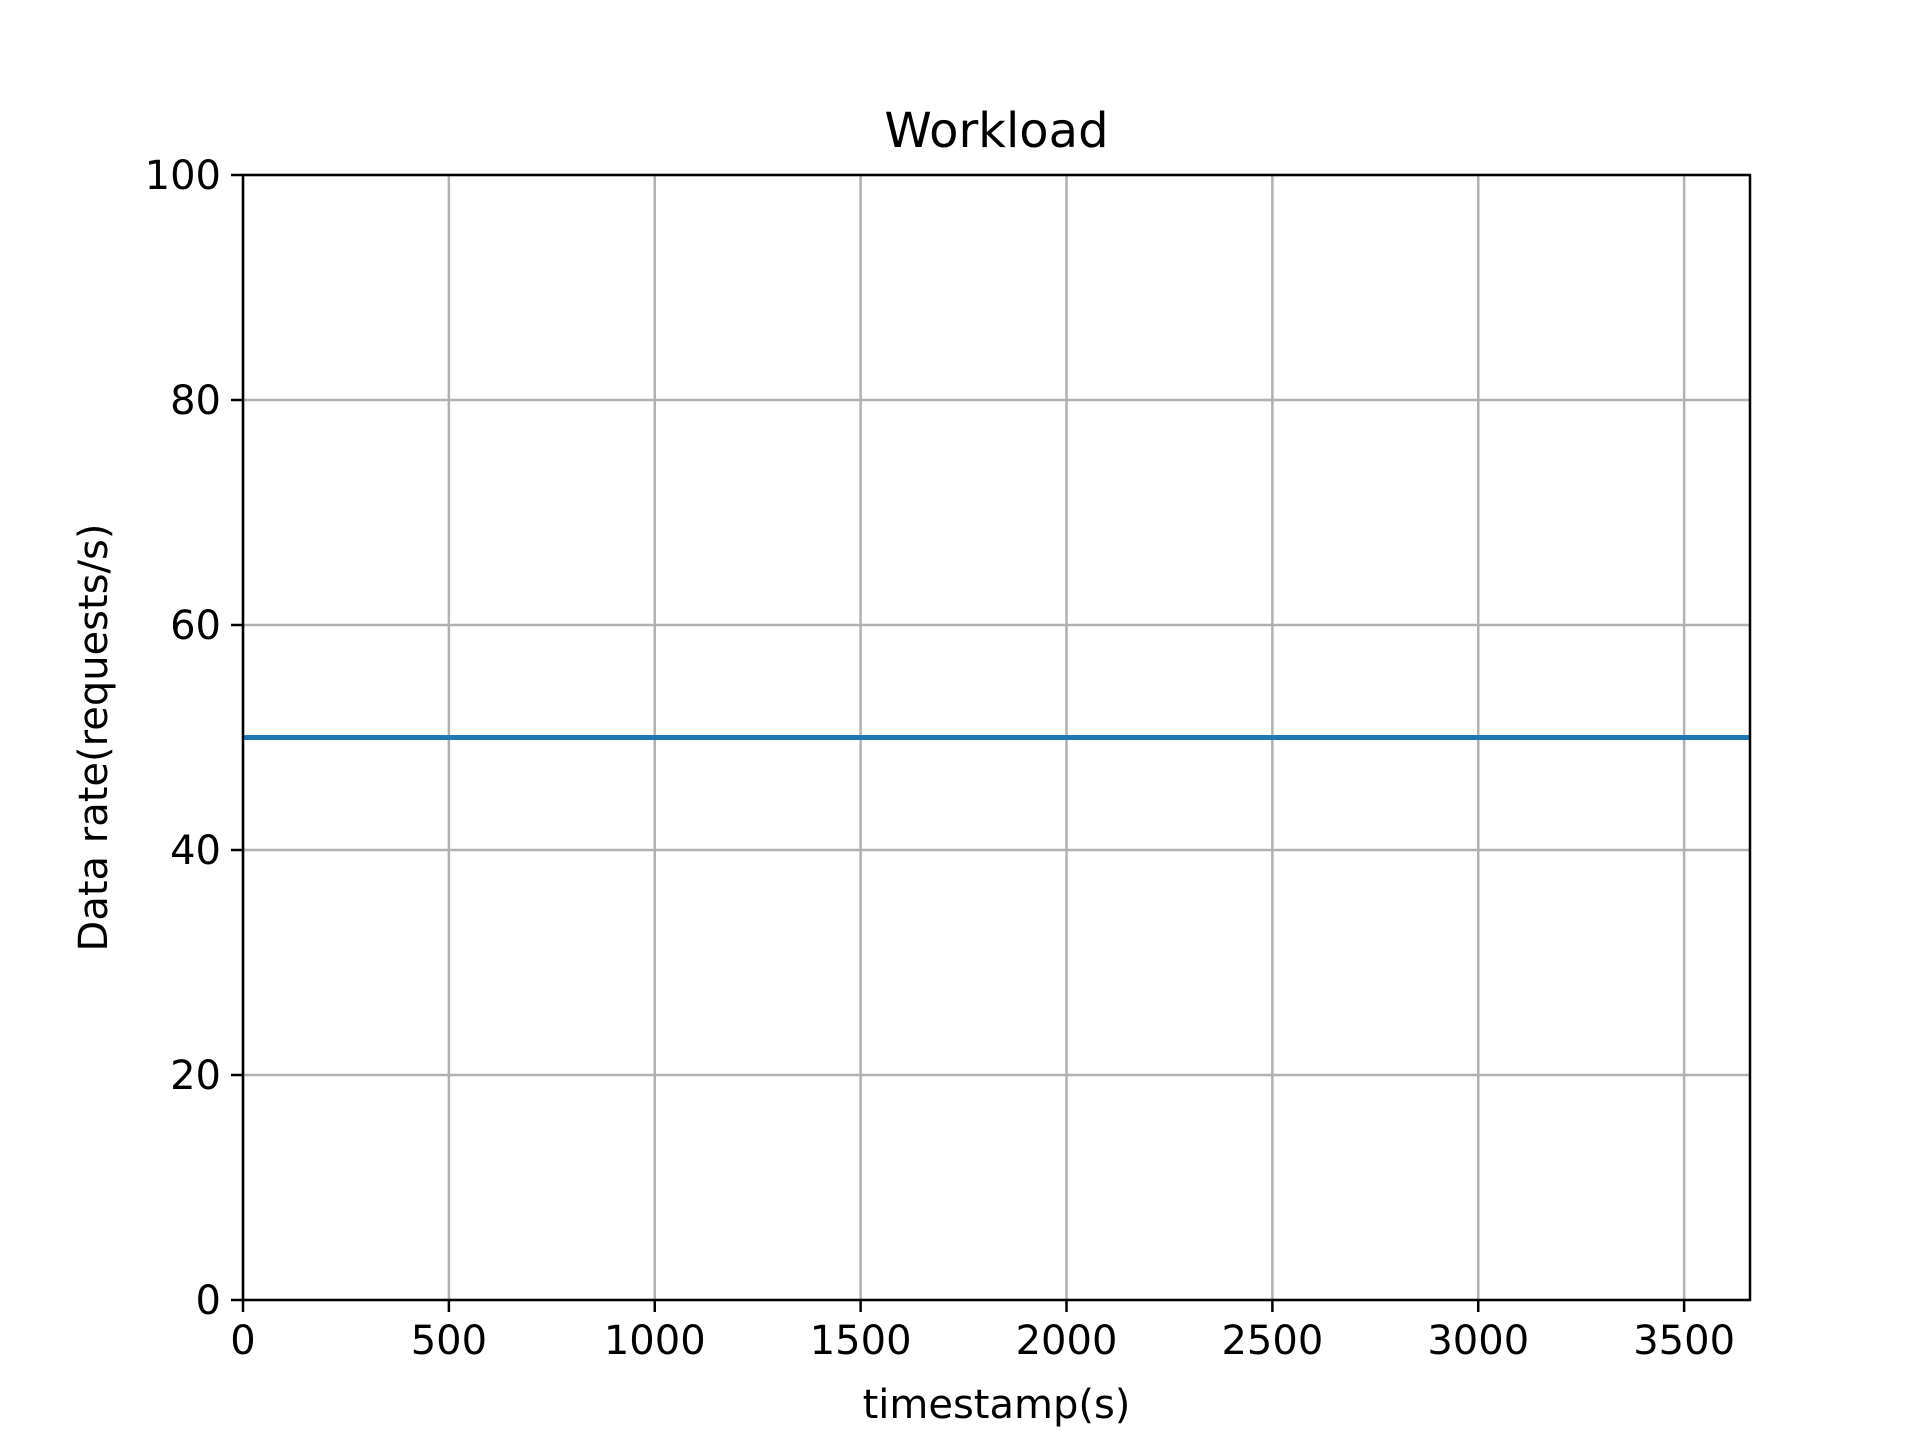 This screenshot has height=1444, width=1920. What do you see at coordinates (195, 626) in the screenshot?
I see `y-tick-label: 60` at bounding box center [195, 626].